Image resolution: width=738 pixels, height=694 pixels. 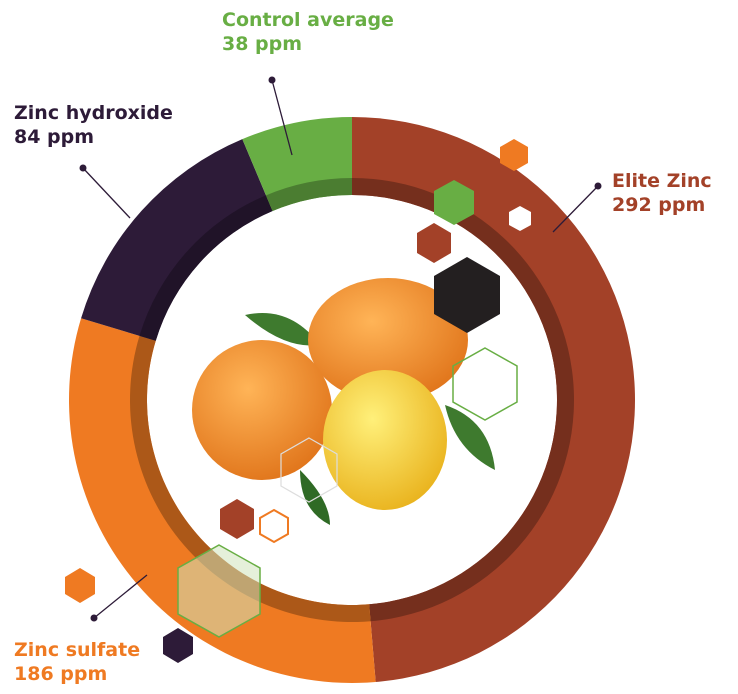 What do you see at coordinates (658, 205) in the screenshot?
I see `value-label: 292 ppm` at bounding box center [658, 205].